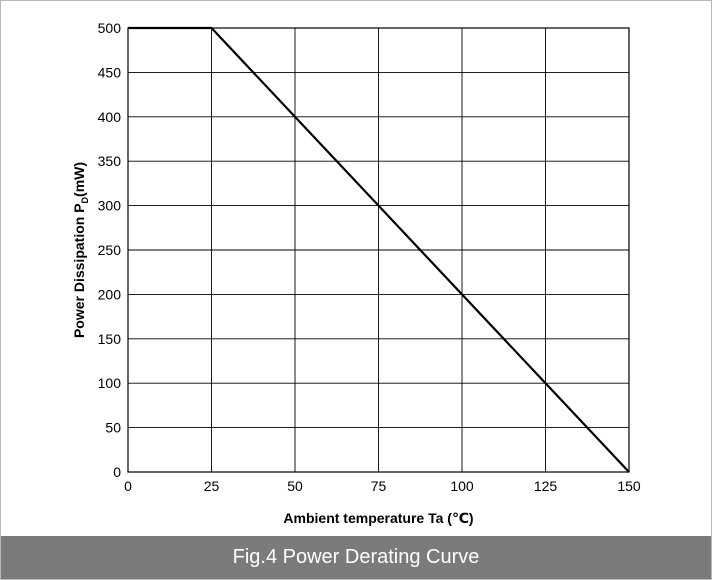 This screenshot has width=712, height=580. Describe the element at coordinates (110, 28) in the screenshot. I see `y-tick-label: 500` at that location.